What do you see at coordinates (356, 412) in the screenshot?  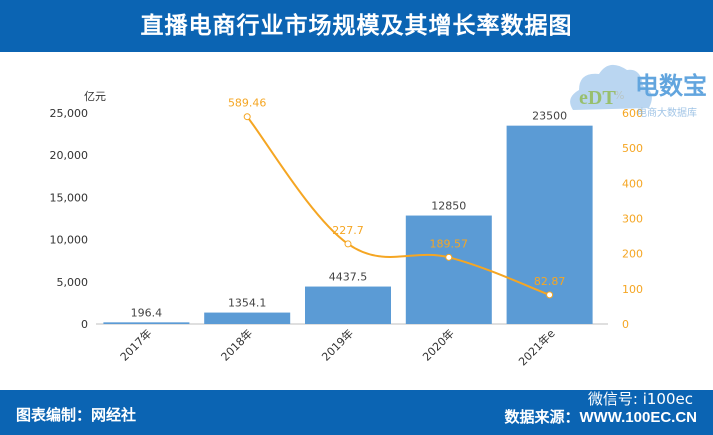 I see `footer: 图表编制：网经社 微信号: i100ec 数据来源：WWW.100EC.CN` at bounding box center [356, 412].